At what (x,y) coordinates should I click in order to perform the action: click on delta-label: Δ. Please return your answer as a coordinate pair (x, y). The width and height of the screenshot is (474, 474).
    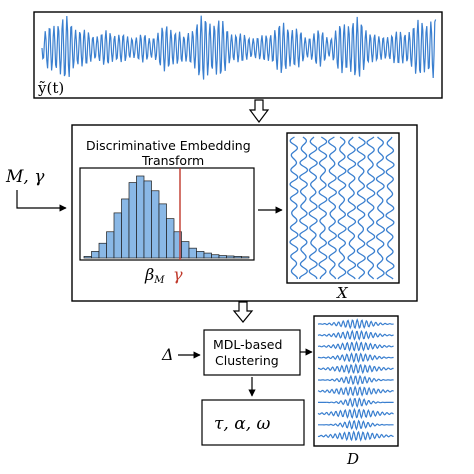
    Looking at the image, I should click on (167, 354).